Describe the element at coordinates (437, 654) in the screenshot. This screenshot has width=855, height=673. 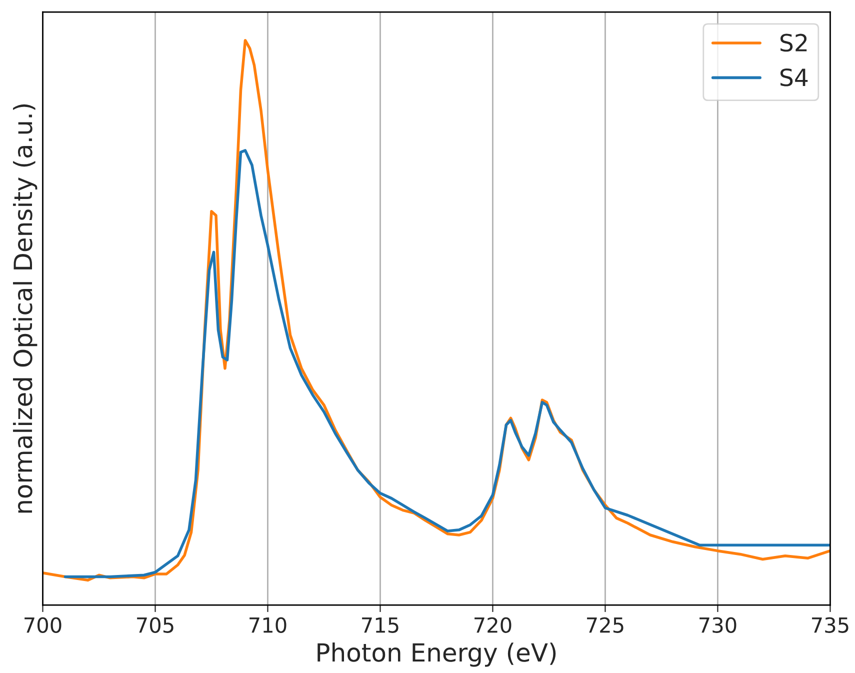
I see `x-axis-title: Photon Energy (eV)` at that location.